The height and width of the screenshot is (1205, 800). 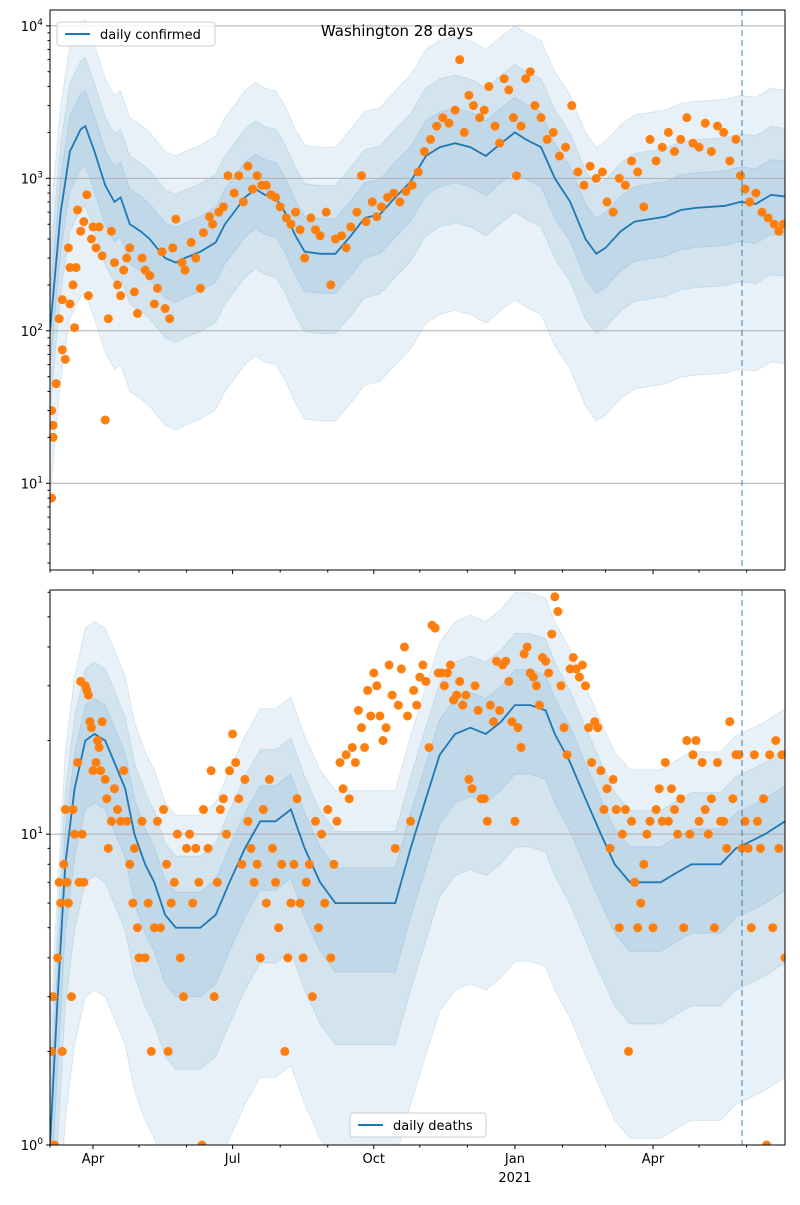 What do you see at coordinates (40, 480) in the screenshot?
I see `y-tick-exponent: 1` at bounding box center [40, 480].